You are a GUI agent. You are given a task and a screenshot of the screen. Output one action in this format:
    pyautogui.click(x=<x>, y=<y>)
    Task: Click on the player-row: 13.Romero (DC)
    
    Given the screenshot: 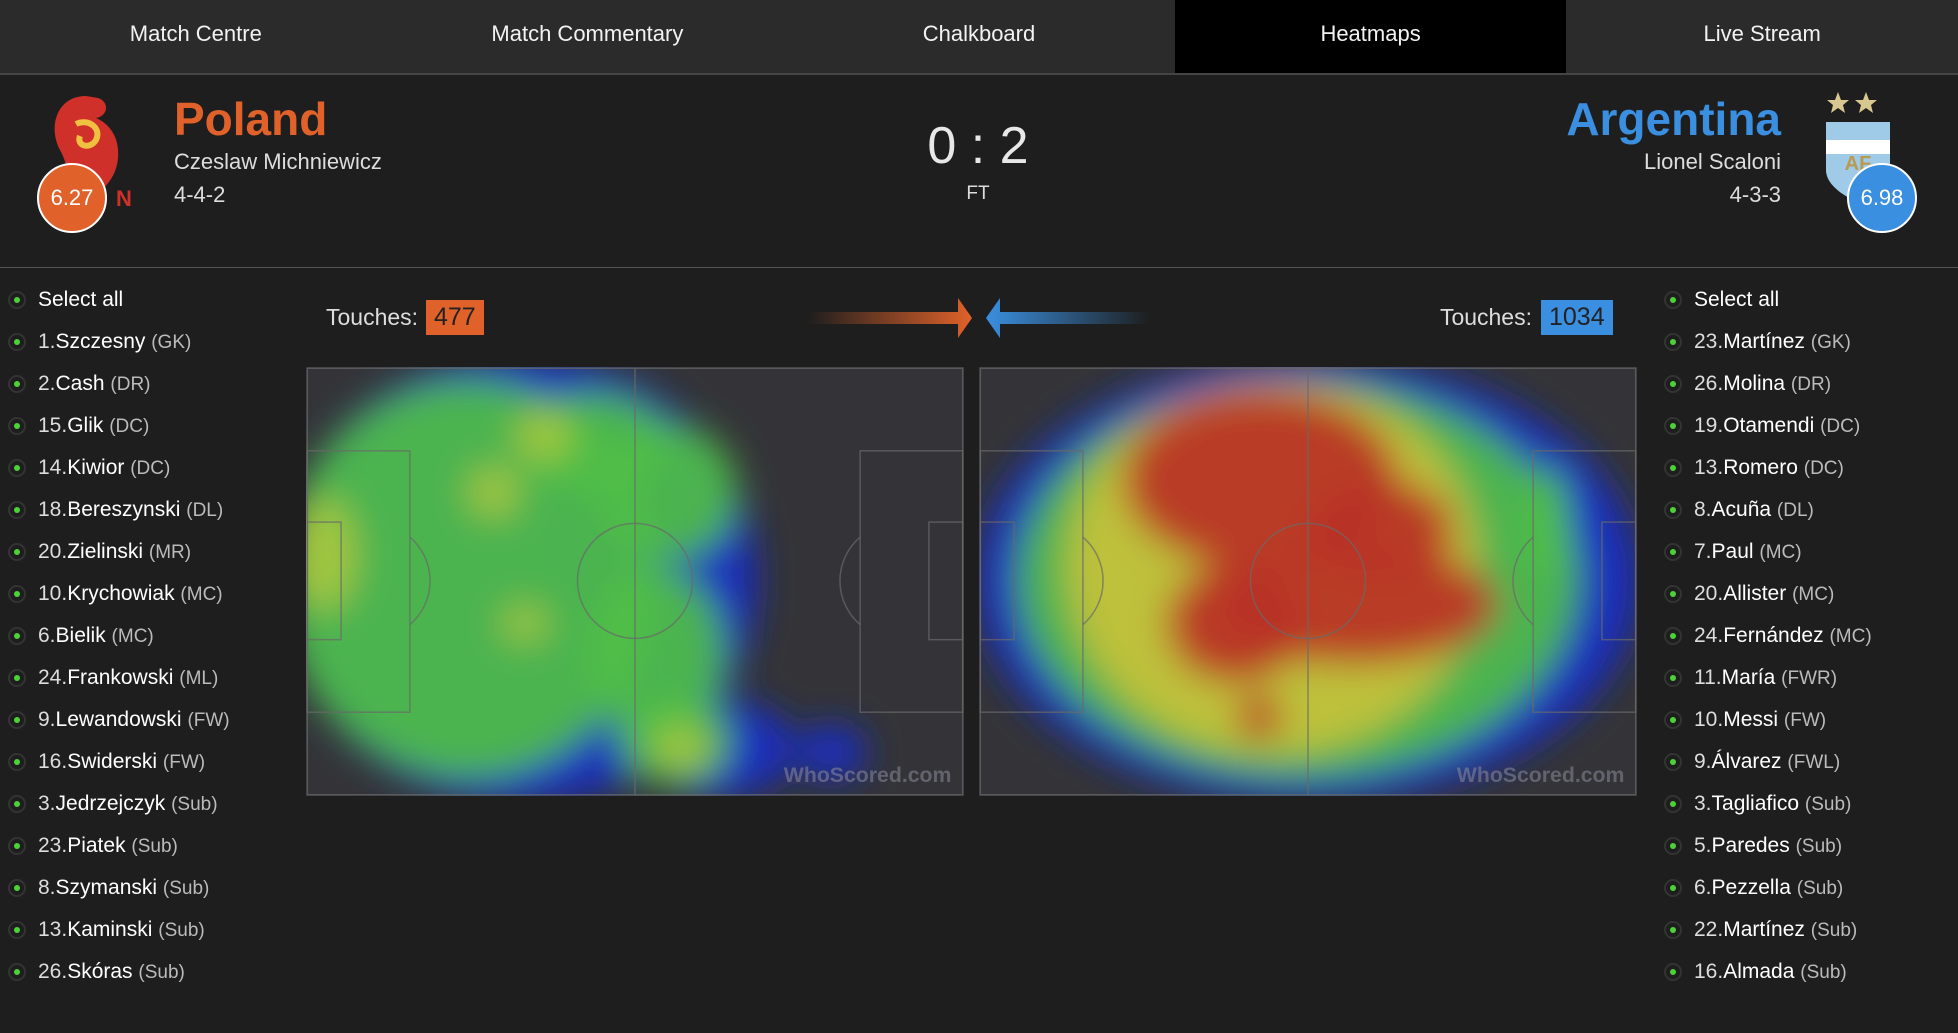 What is the action you would take?
    pyautogui.click(x=1754, y=468)
    